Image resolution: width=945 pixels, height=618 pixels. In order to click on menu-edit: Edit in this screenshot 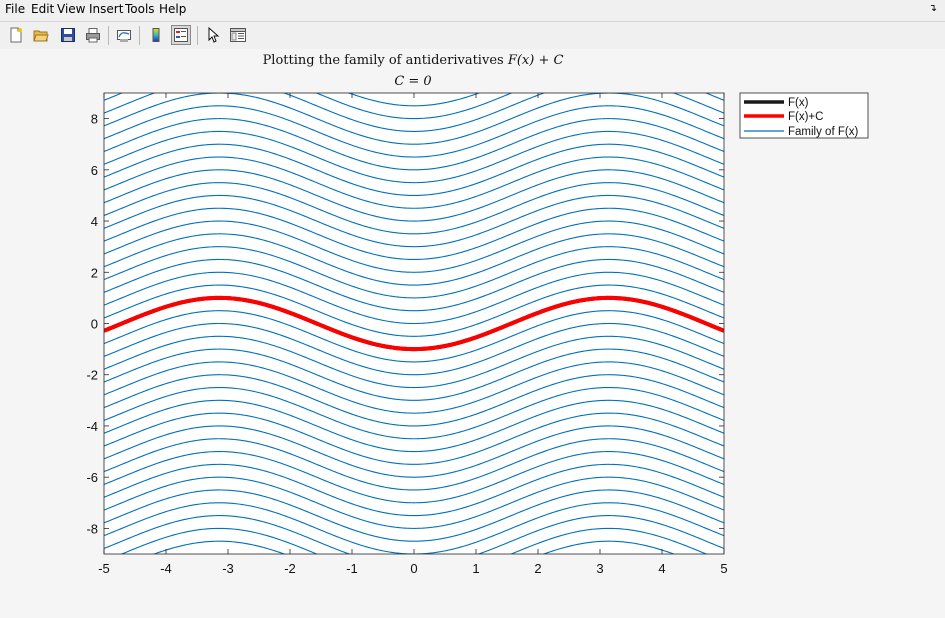, I will do `click(43, 9)`.